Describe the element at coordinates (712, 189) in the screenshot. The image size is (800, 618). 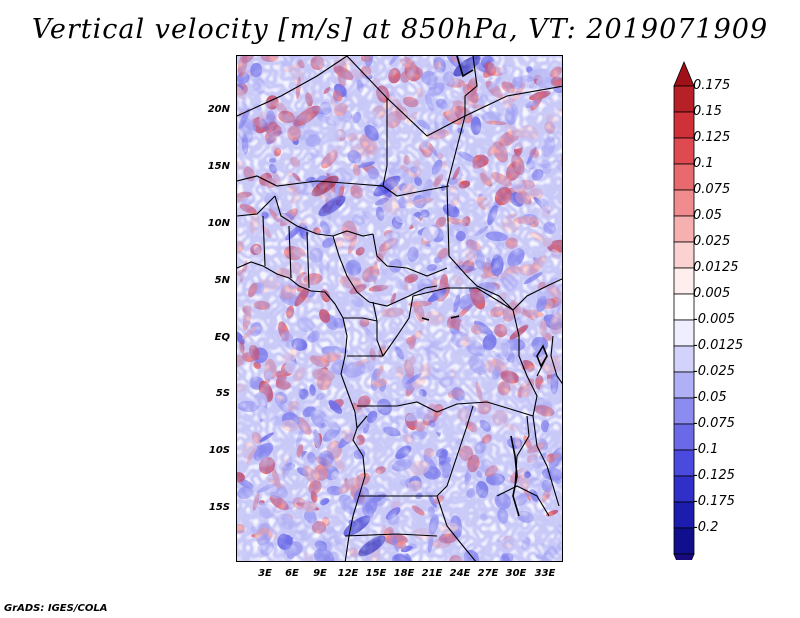
I see `colorbar-label: 0.075` at that location.